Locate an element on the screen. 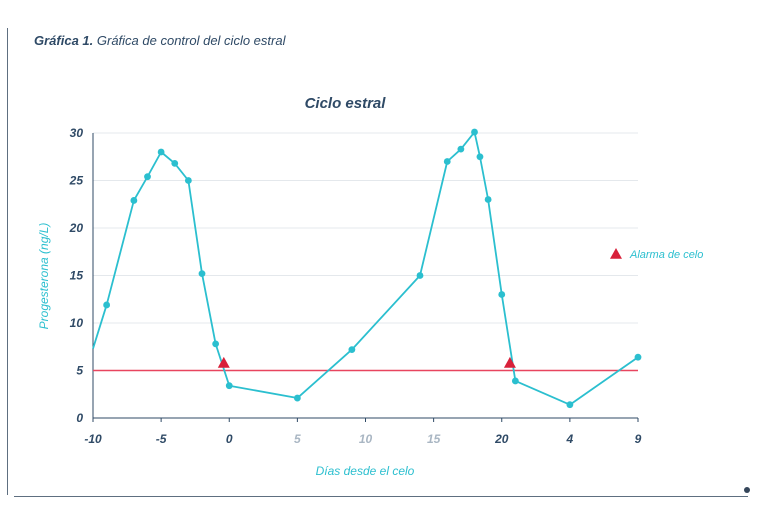 Image resolution: width=768 pixels, height=517 pixels. x-tick-label: -10 is located at coordinates (93, 439).